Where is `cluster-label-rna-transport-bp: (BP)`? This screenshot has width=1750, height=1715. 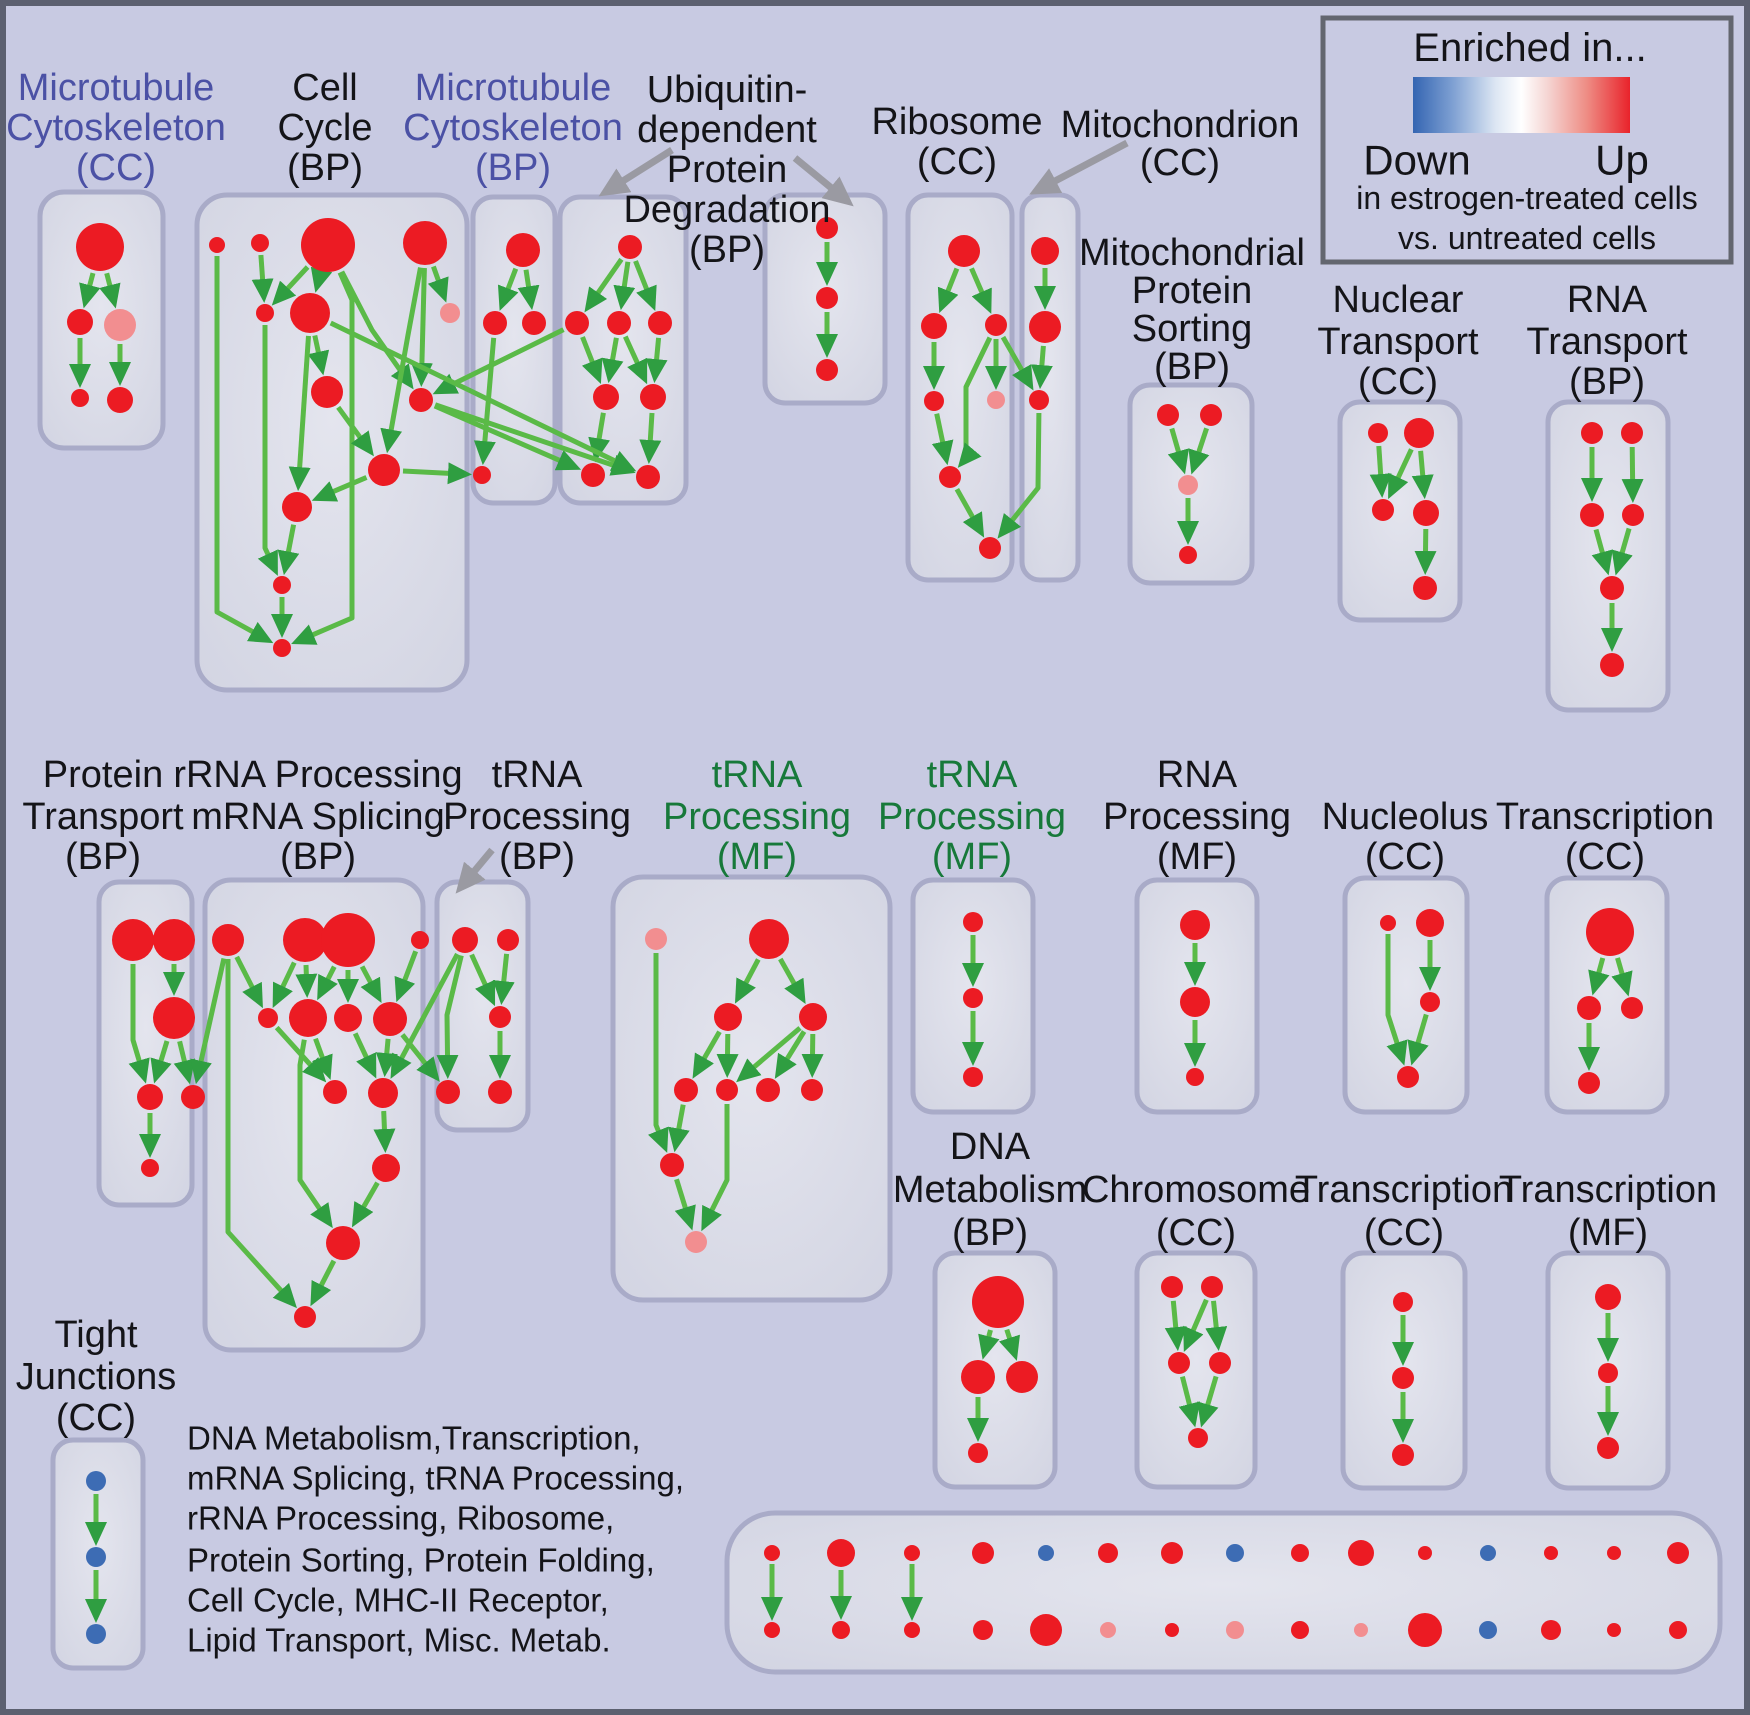 cluster-label-rna-transport-bp: (BP) is located at coordinates (1607, 382).